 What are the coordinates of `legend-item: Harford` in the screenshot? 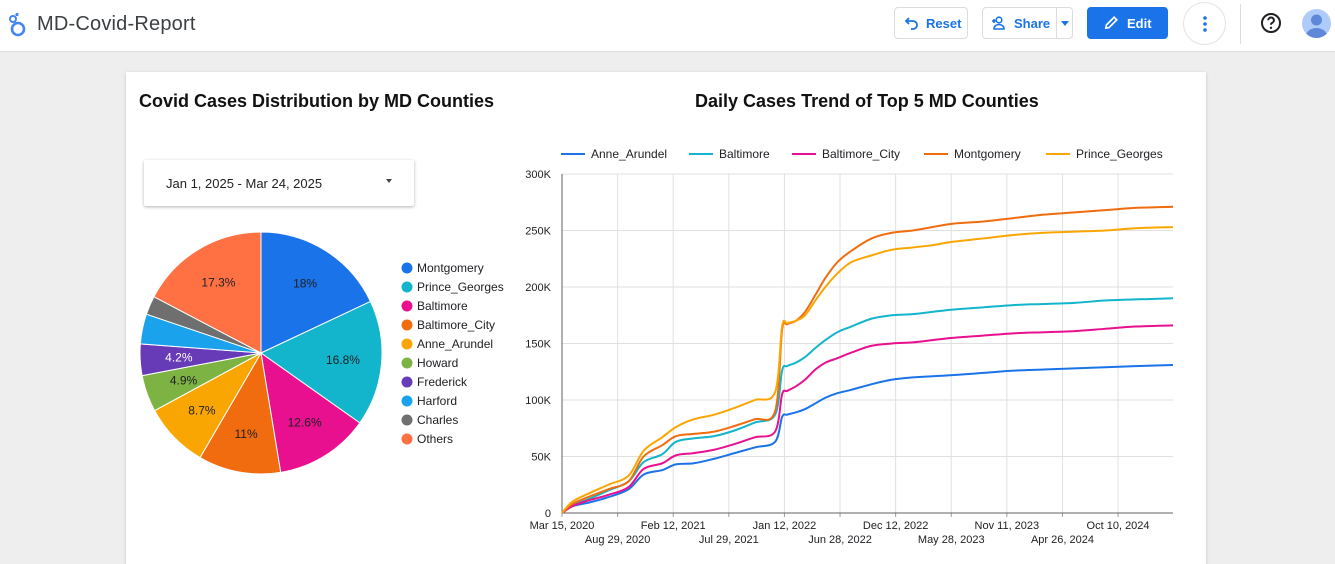 It's located at (437, 401).